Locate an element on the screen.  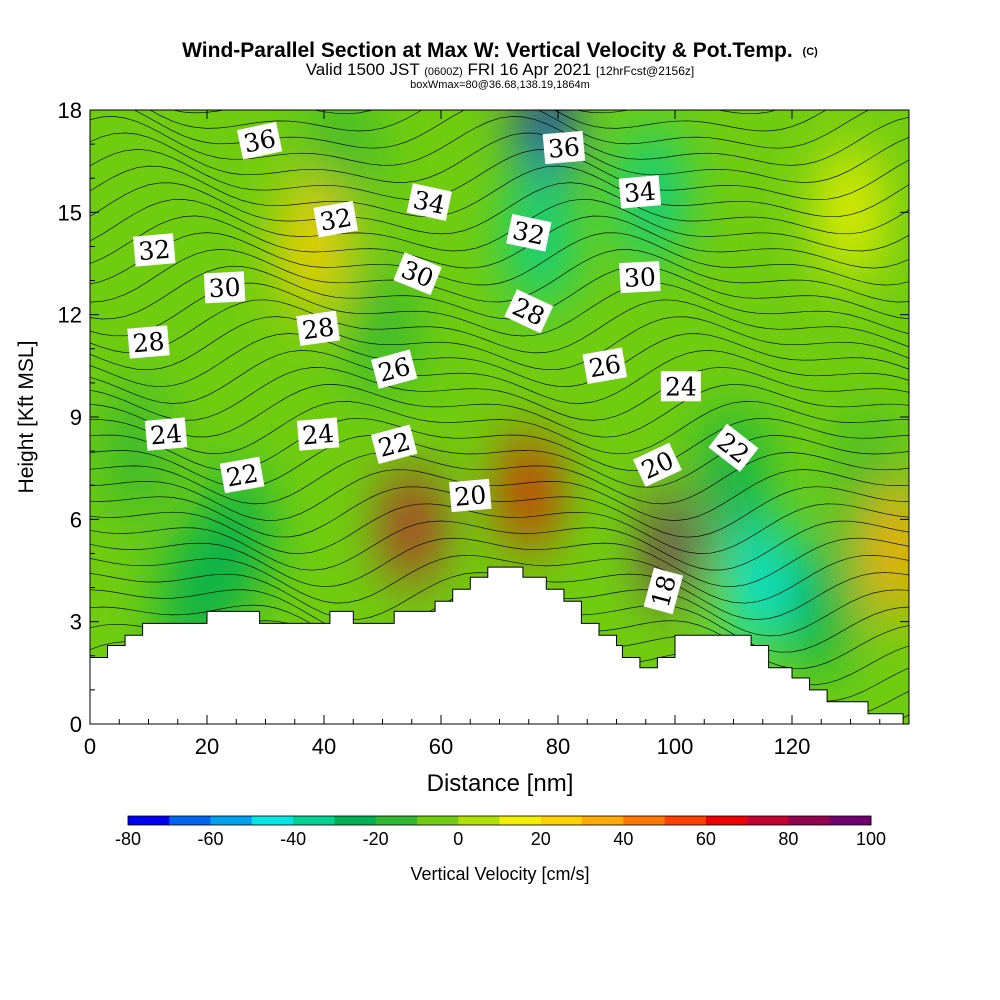
colorbar-tick-label: 40 is located at coordinates (623, 839).